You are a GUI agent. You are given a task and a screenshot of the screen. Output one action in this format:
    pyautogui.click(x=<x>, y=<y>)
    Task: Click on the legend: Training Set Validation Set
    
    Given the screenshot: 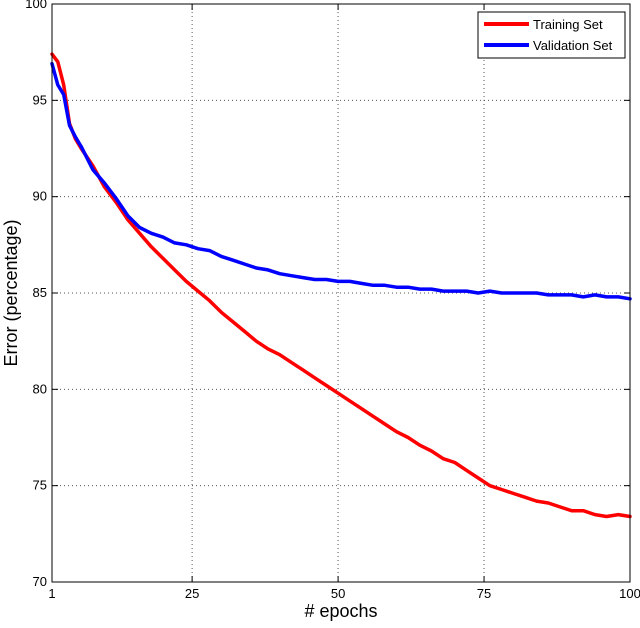 What is the action you would take?
    pyautogui.click(x=551, y=35)
    